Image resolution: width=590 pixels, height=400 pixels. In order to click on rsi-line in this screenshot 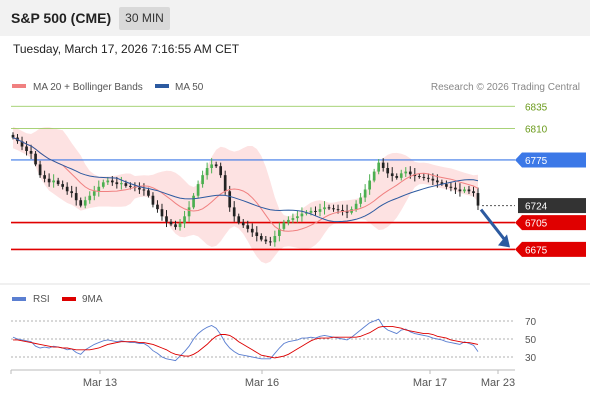, I will do `click(245, 340)`.